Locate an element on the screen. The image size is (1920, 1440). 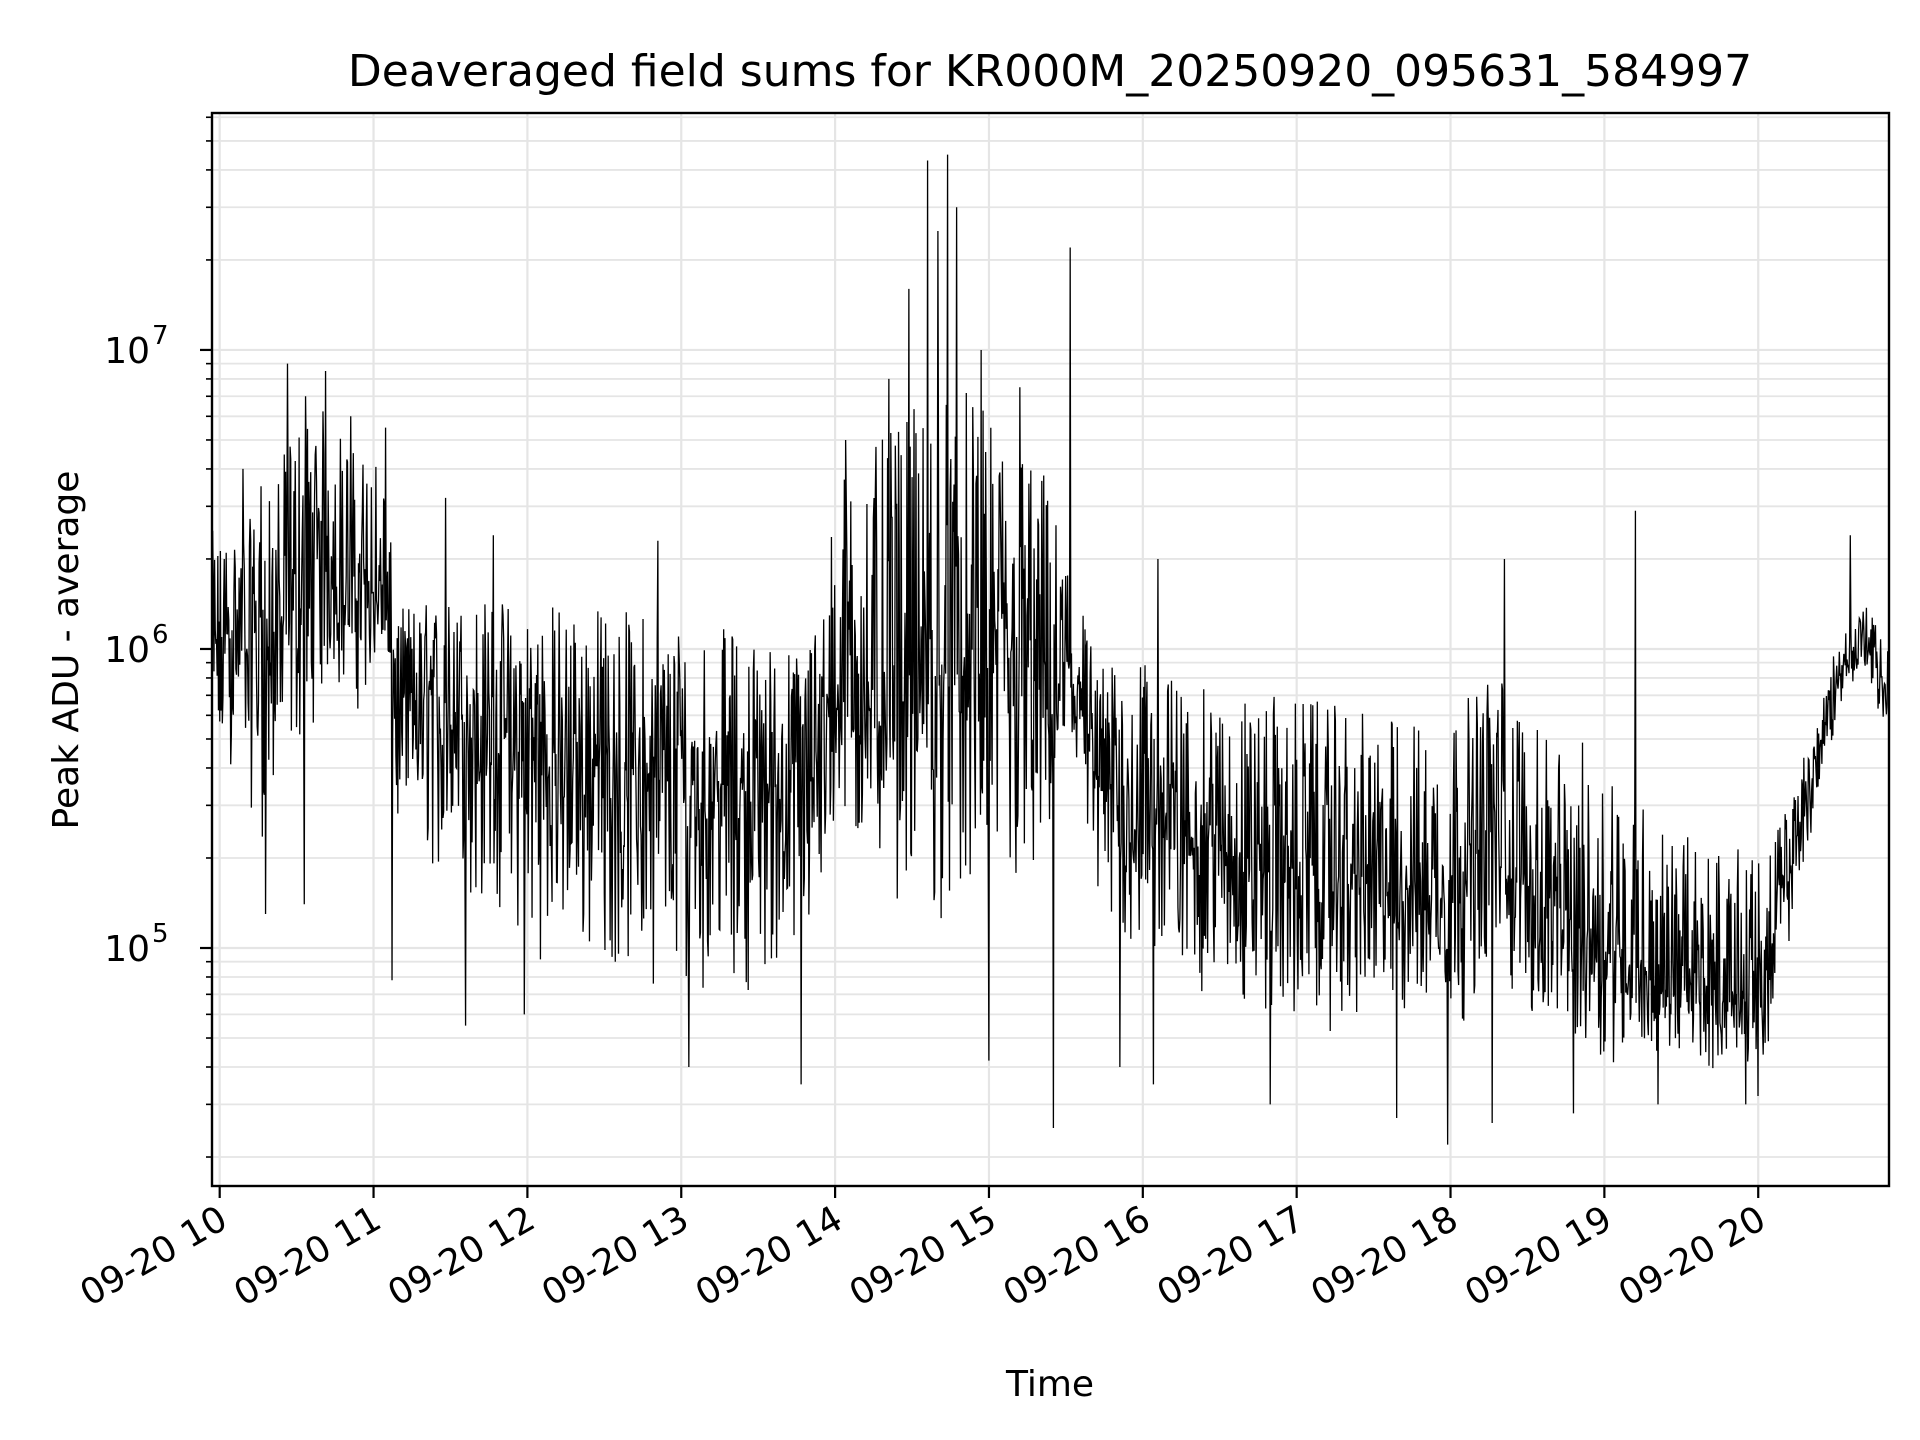
x-tick-label: 09-20 16 is located at coordinates (1077, 1256).